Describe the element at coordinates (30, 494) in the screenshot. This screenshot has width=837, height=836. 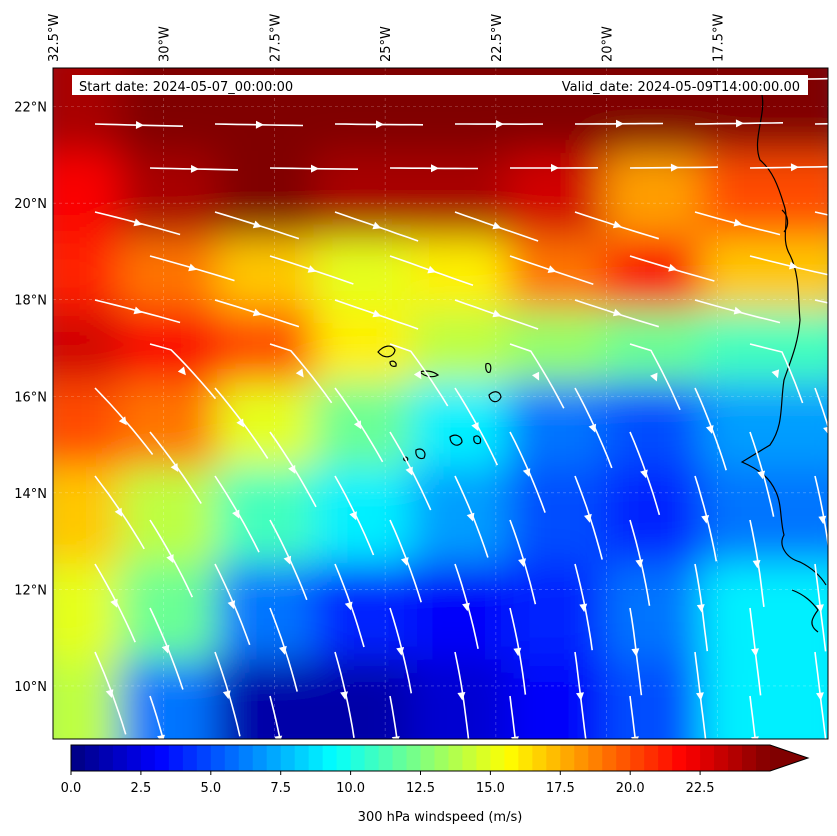
I see `lat-tick-label: 14°N` at that location.